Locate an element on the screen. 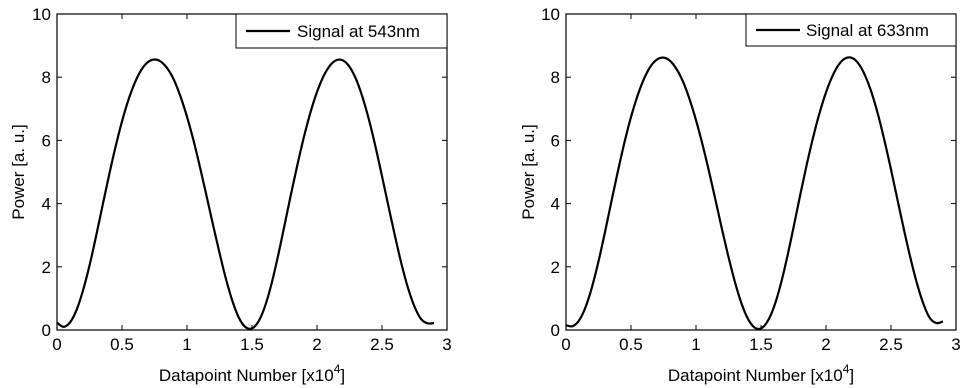 The height and width of the screenshot is (388, 968). legend: Signal at 543nm is located at coordinates (341, 31).